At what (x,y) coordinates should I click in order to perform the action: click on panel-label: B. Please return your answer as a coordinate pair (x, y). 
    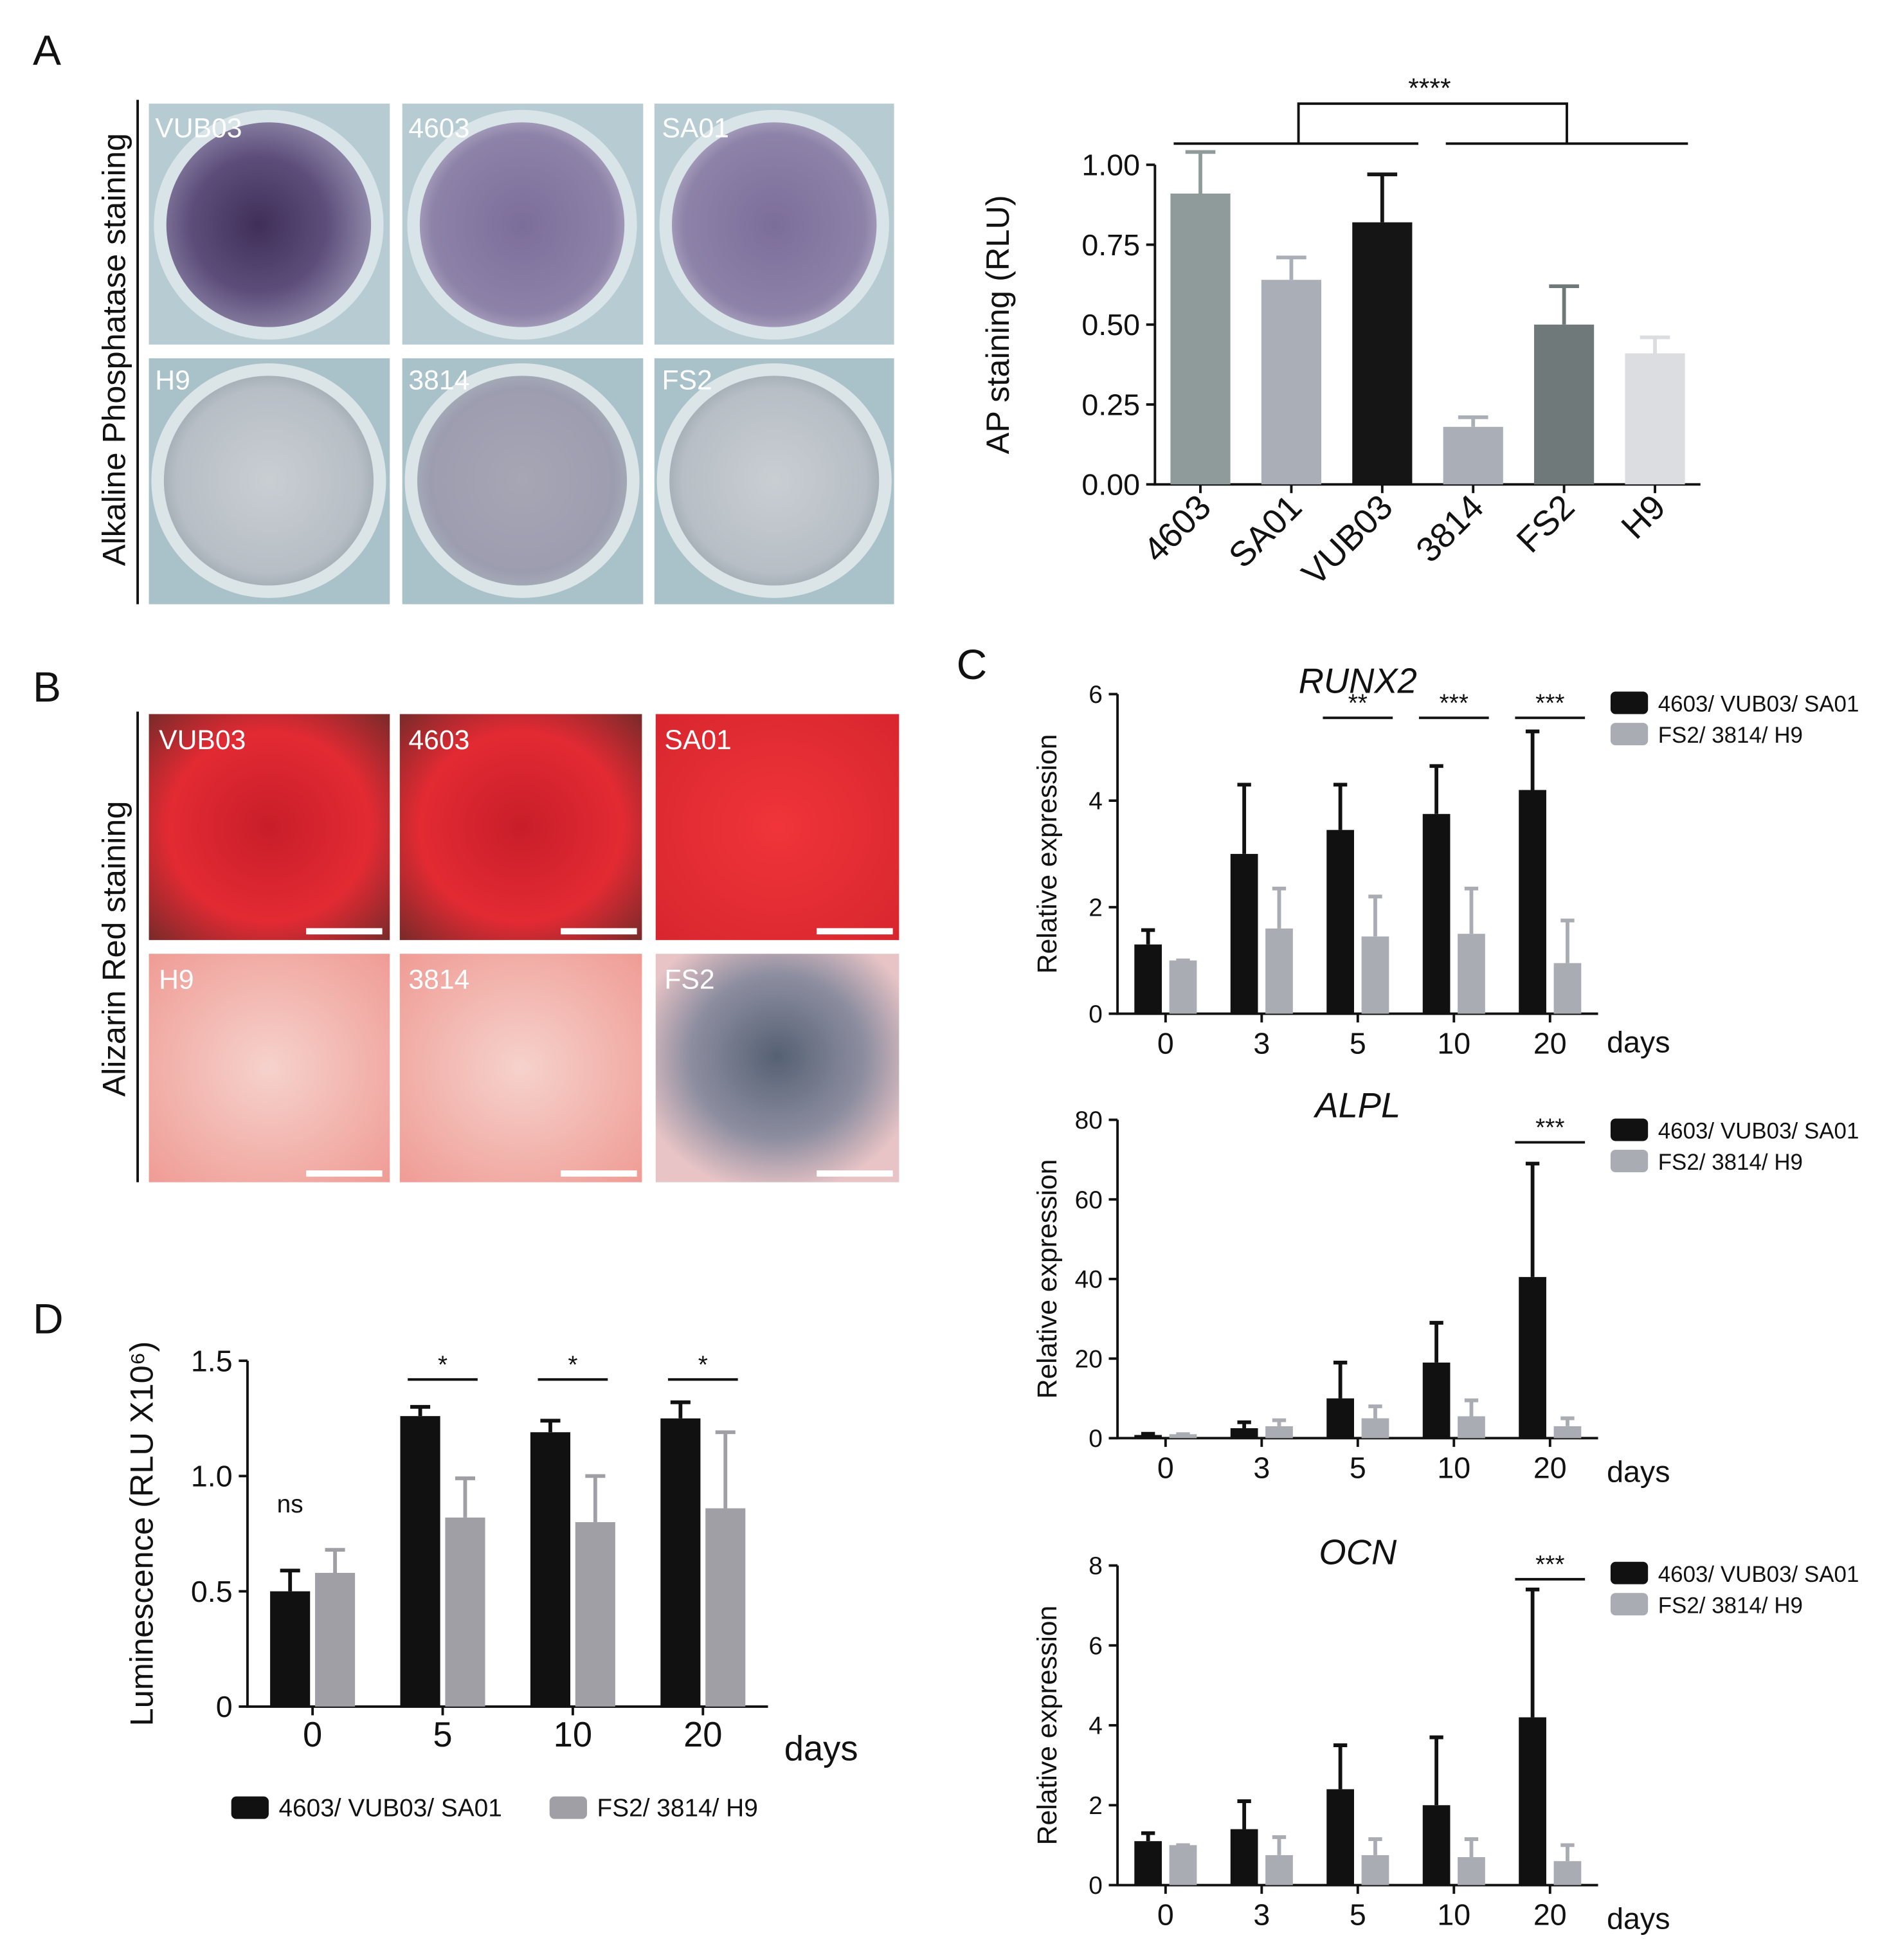
    Looking at the image, I should click on (47, 687).